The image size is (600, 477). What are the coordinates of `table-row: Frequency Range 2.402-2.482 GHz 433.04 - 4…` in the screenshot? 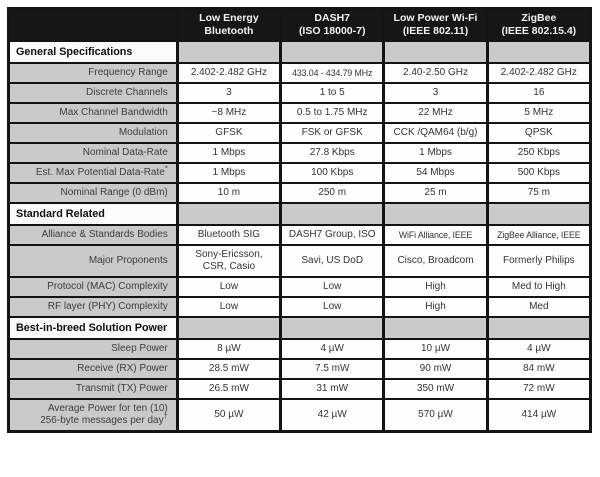 It's located at (300, 73).